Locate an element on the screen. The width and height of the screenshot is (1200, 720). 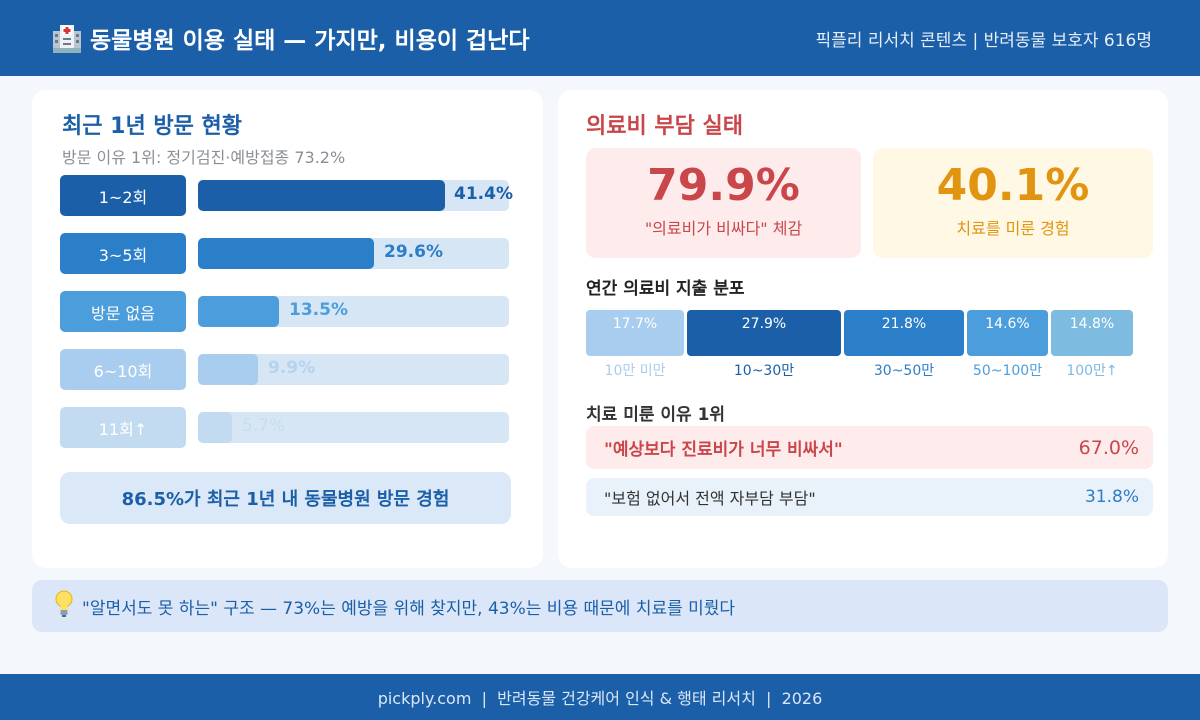
bar-value: 9.9% is located at coordinates (292, 368).